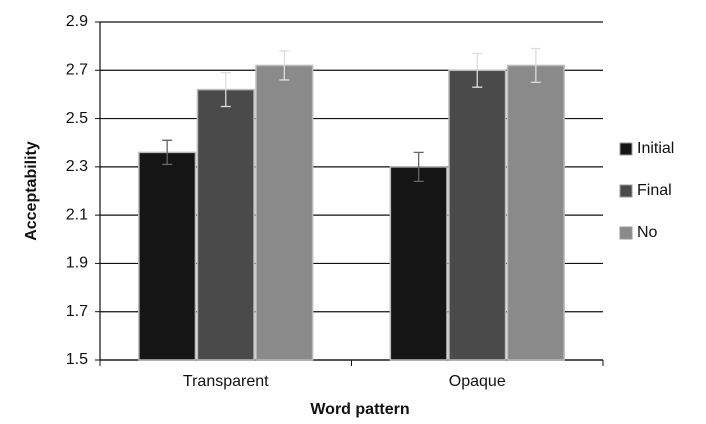 This screenshot has width=706, height=424. What do you see at coordinates (647, 232) in the screenshot?
I see `legend-label: No` at bounding box center [647, 232].